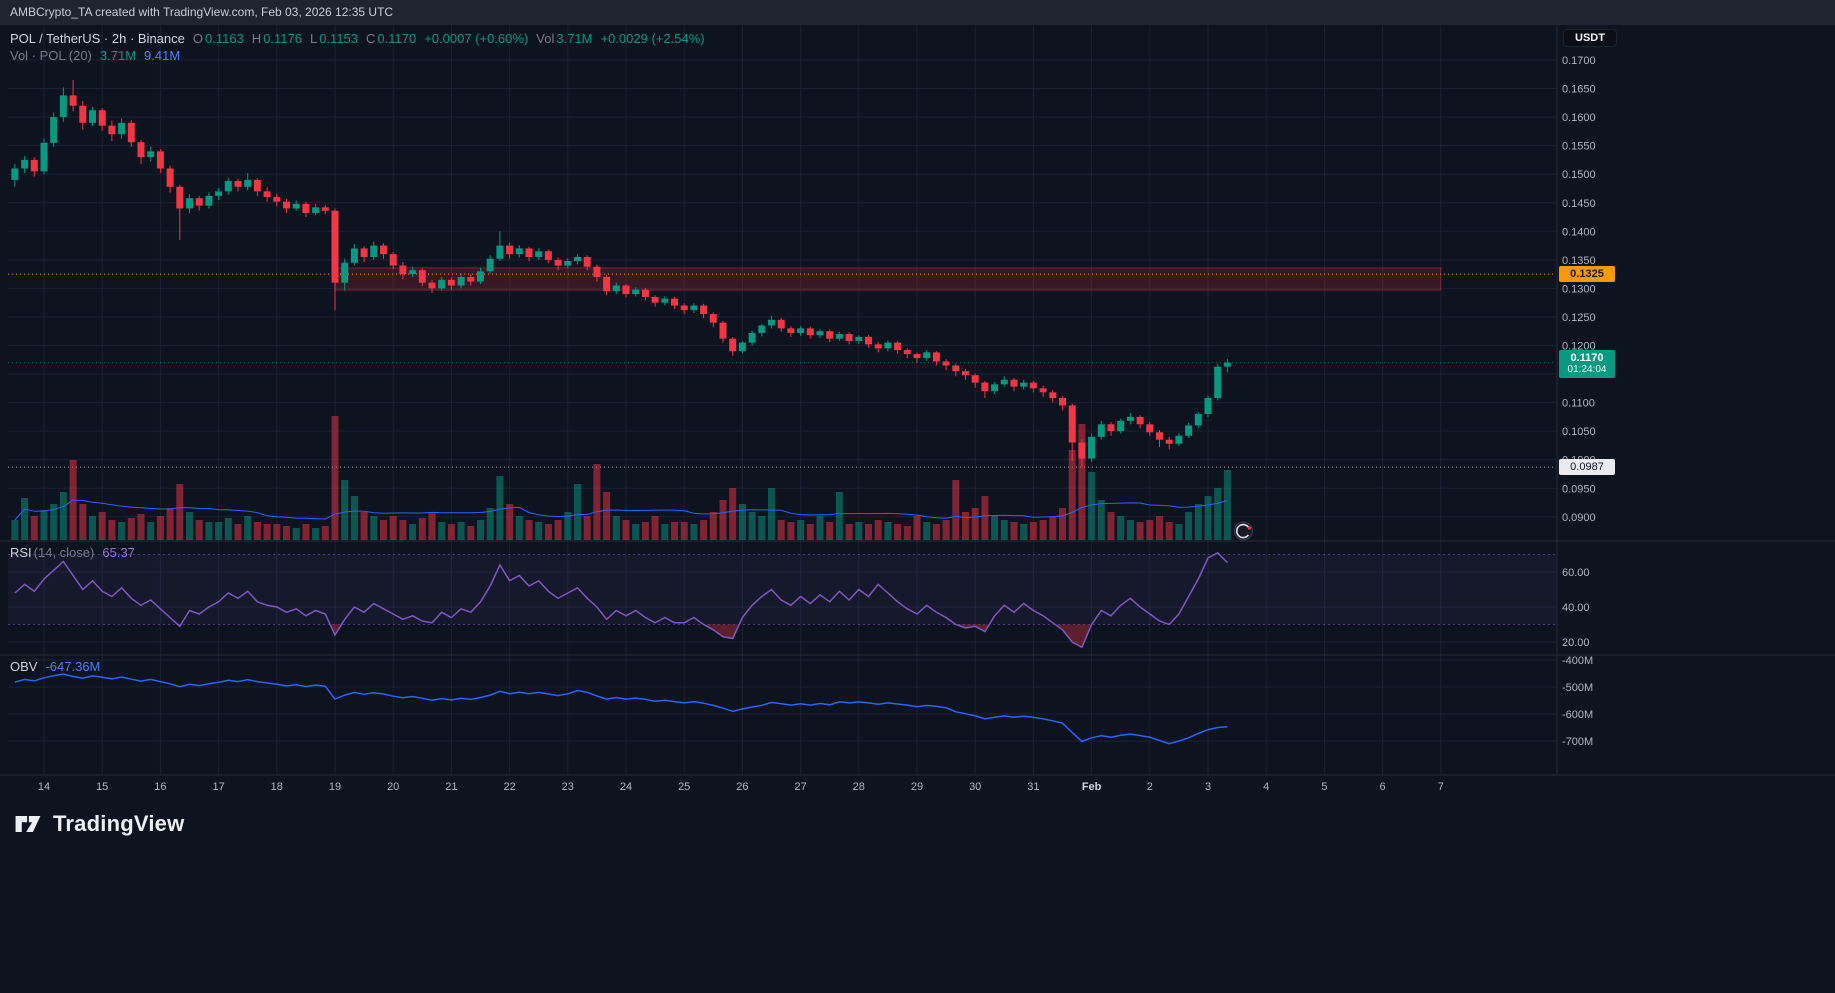  I want to click on rsi-axis: 60.00 40.00 20.00, so click(1576, 608).